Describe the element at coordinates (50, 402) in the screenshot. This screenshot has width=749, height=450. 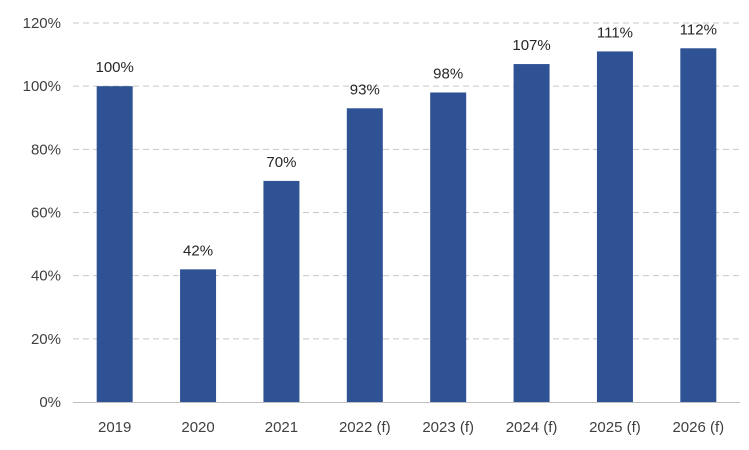
I see `y-tick-label: 0%` at that location.